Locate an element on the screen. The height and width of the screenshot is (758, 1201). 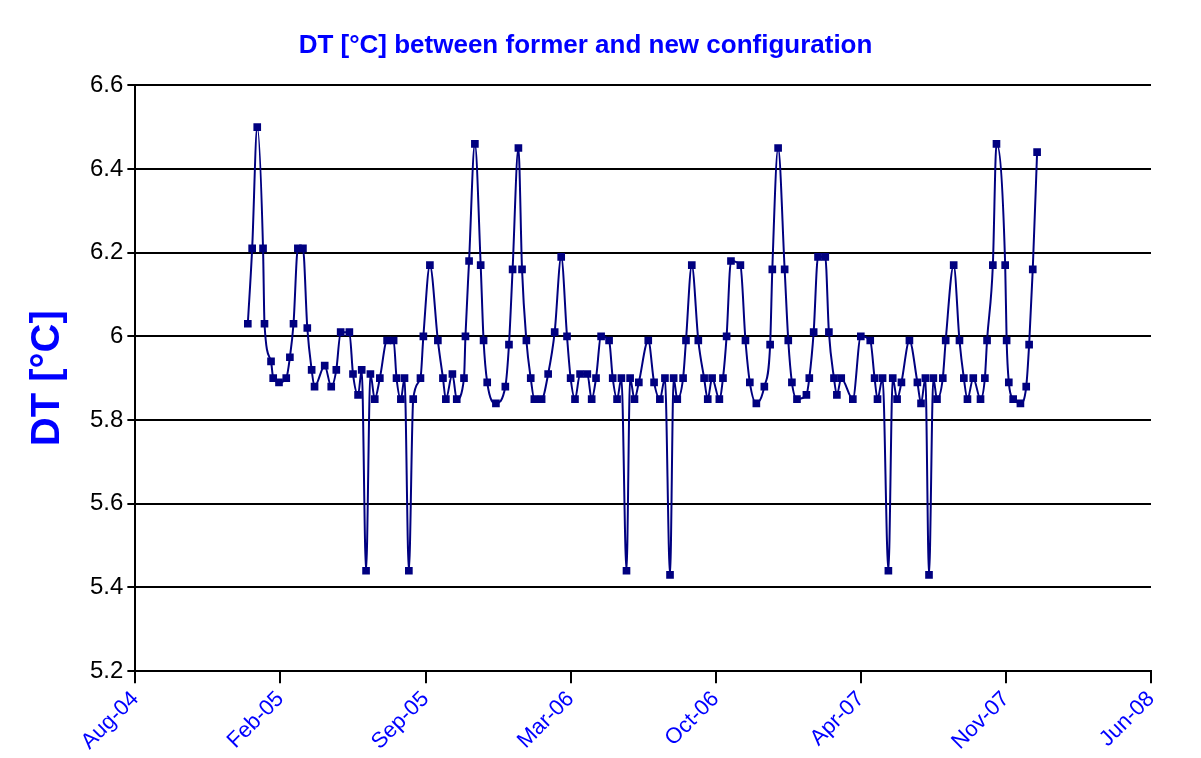
y-tick-label: 5.4 is located at coordinates (106, 586).